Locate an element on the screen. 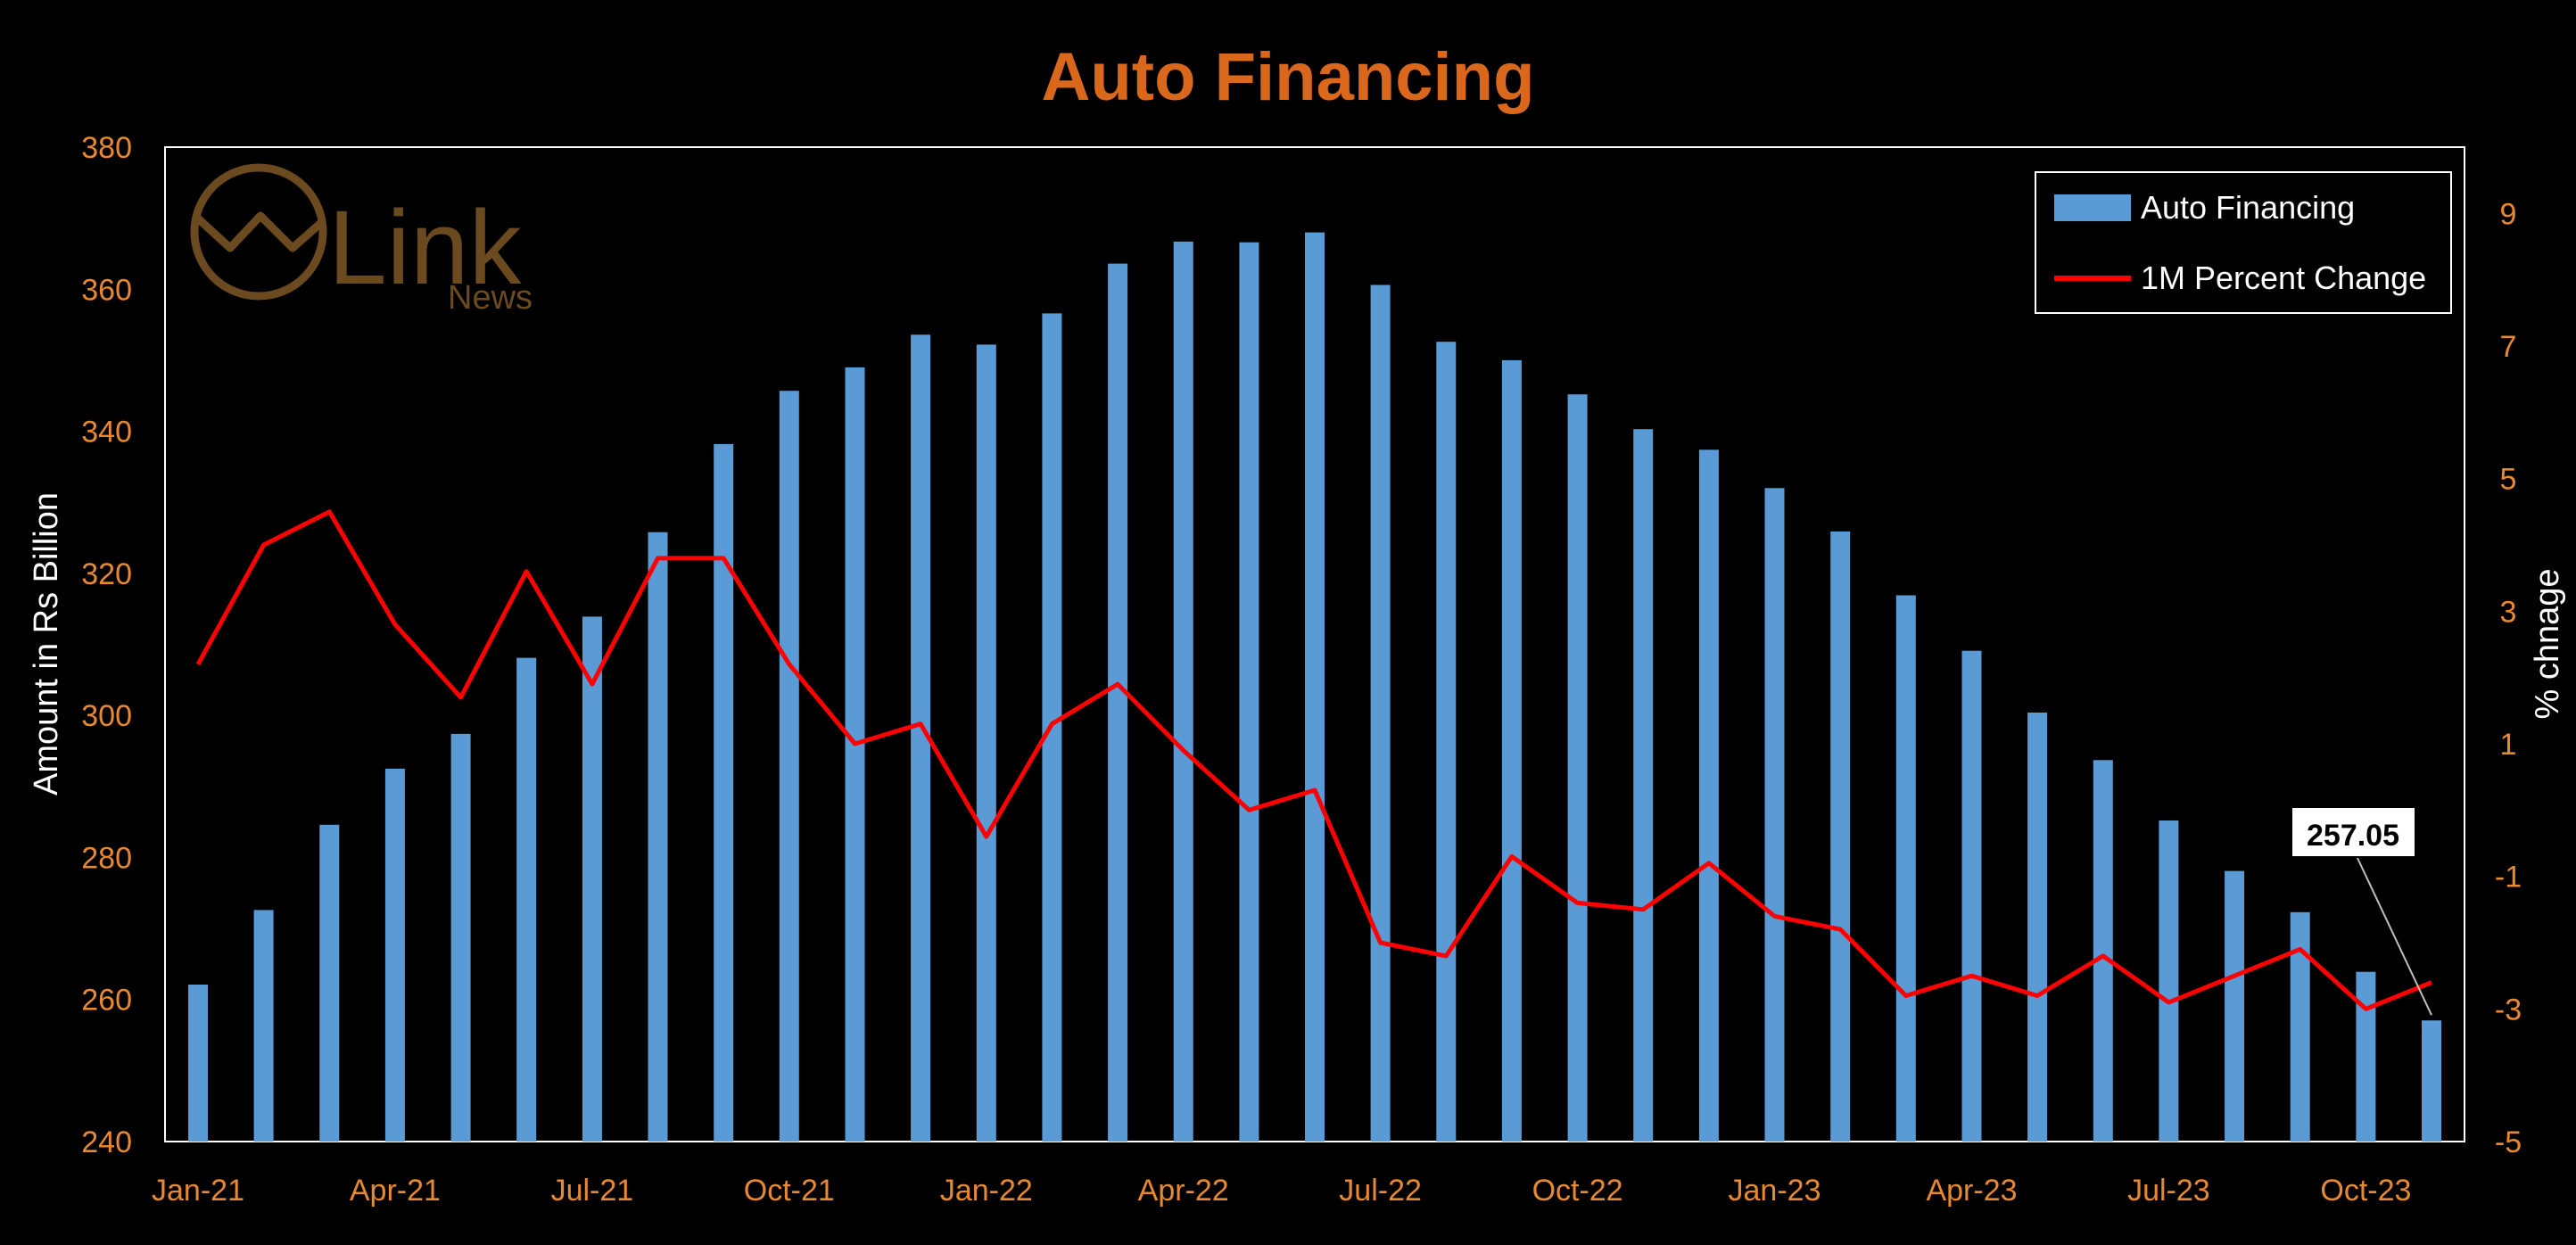 The image size is (2576, 1245). legend-label-1m-percent-change: 1M Percent Change is located at coordinates (2283, 278).